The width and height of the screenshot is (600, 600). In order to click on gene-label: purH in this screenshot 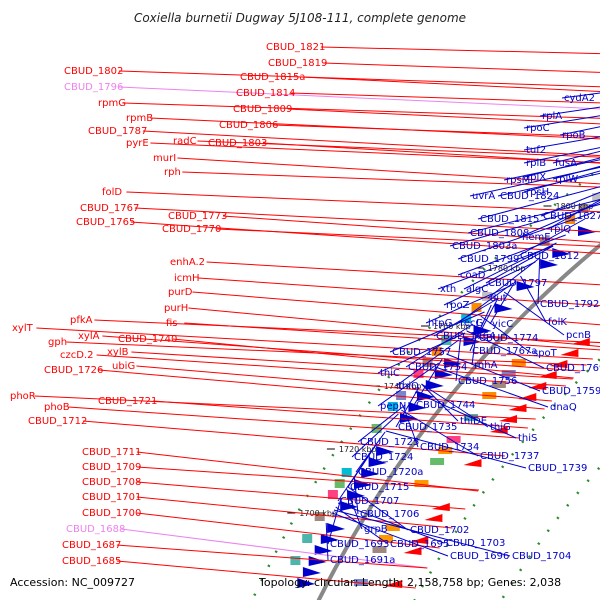, I will do `click(176, 308)`.